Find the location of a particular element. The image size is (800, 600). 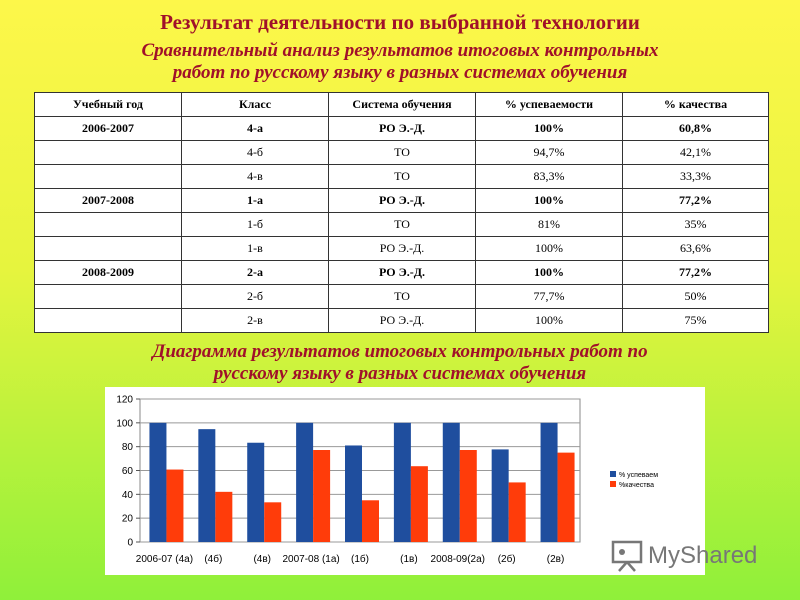

table-row: 4-б ТО 94,7% 42,1% is located at coordinates (401, 152).